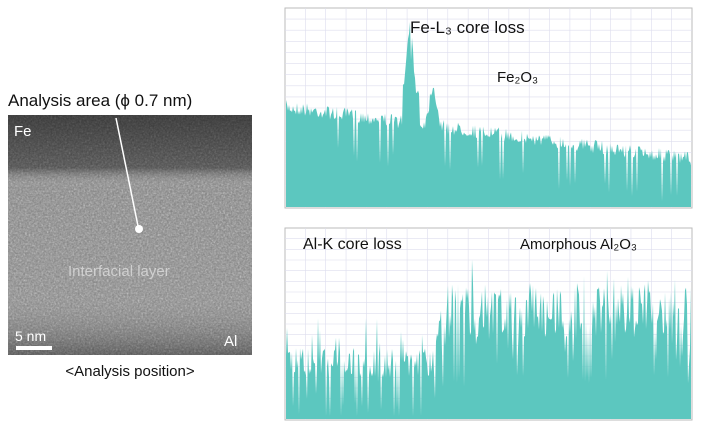 The height and width of the screenshot is (430, 710). Describe the element at coordinates (352, 244) in the screenshot. I see `spectrum-title: Al-K core loss` at that location.